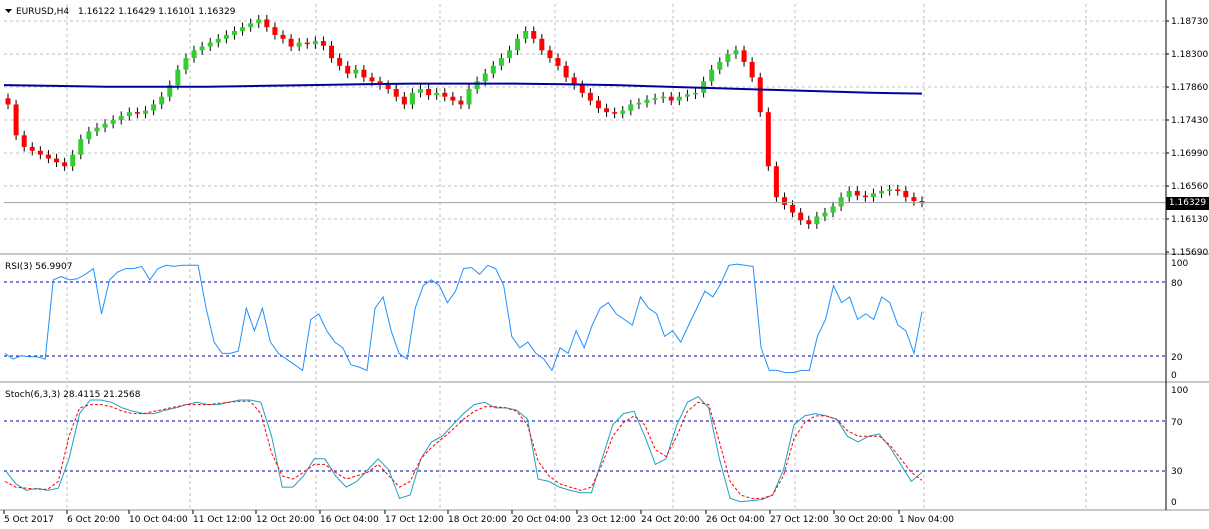 This screenshot has width=1209, height=529. What do you see at coordinates (735, 520) in the screenshot?
I see `time-tick-label: 26 Oct 04:00` at bounding box center [735, 520].